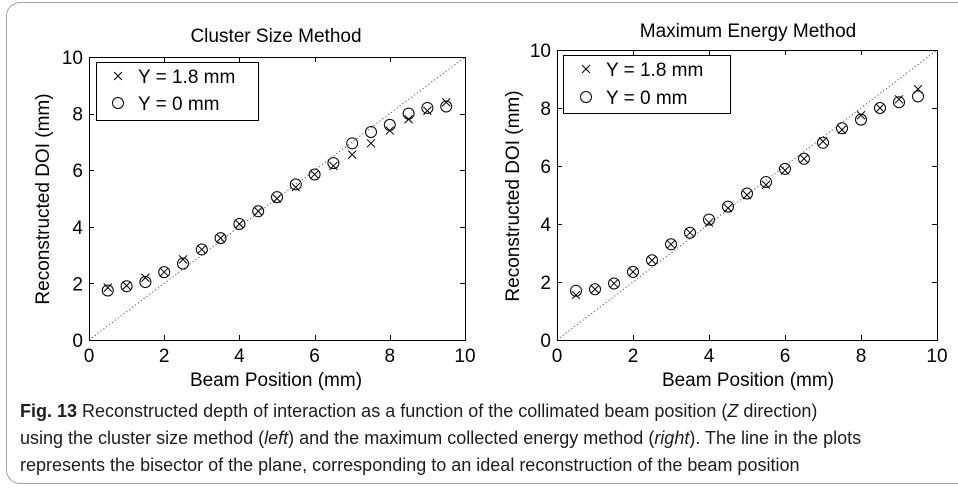  Describe the element at coordinates (276, 438) in the screenshot. I see `caption-italic: left` at that location.